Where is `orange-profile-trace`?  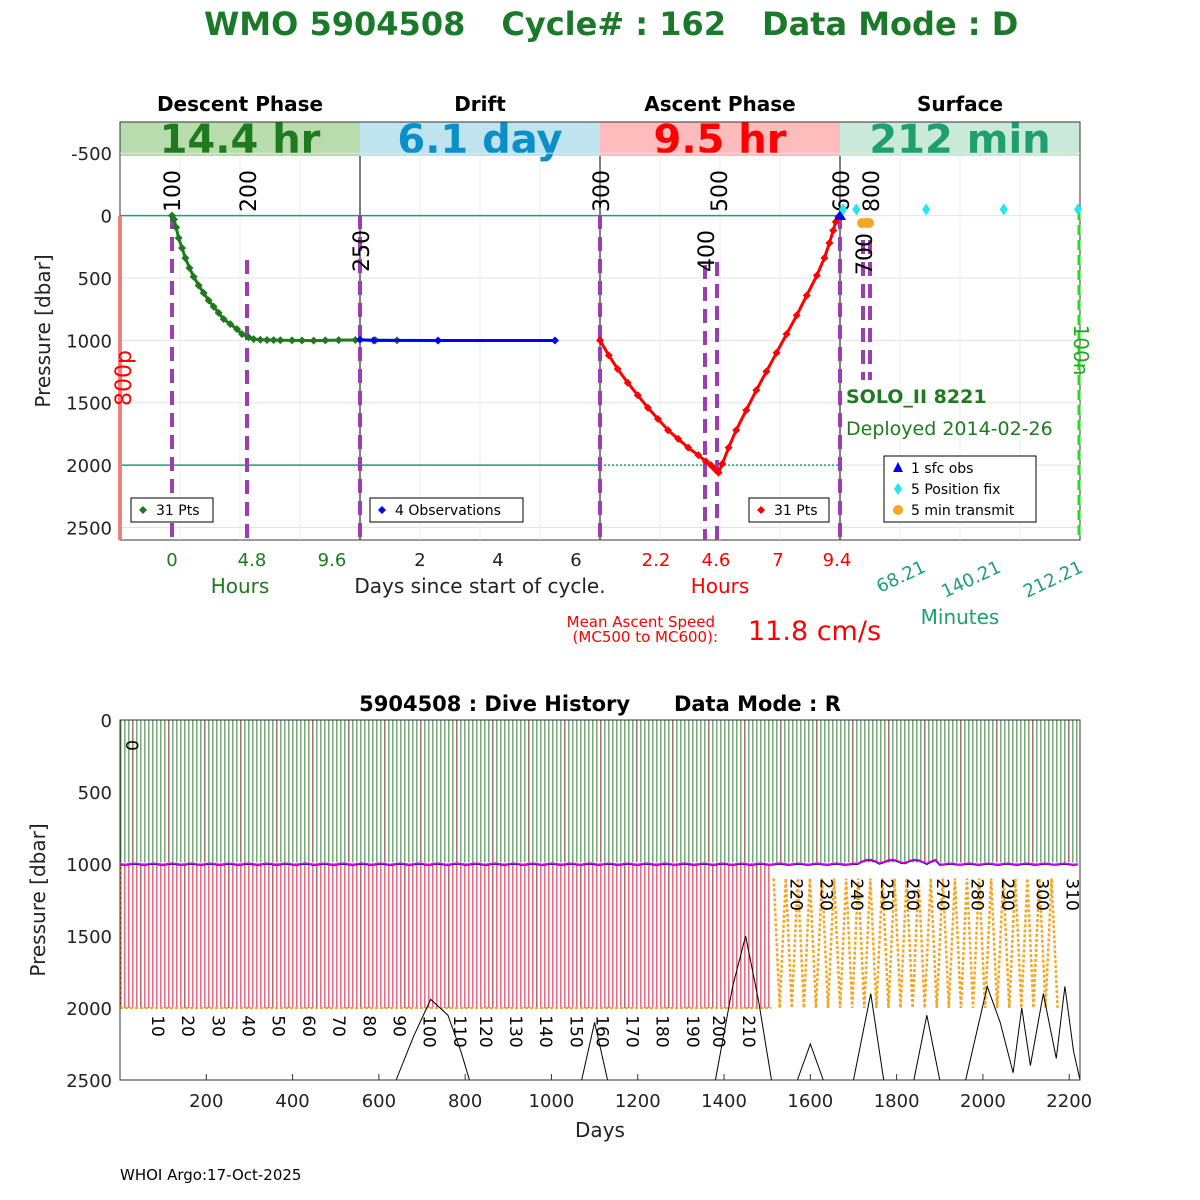
orange-profile-trace is located at coordinates (915, 943).